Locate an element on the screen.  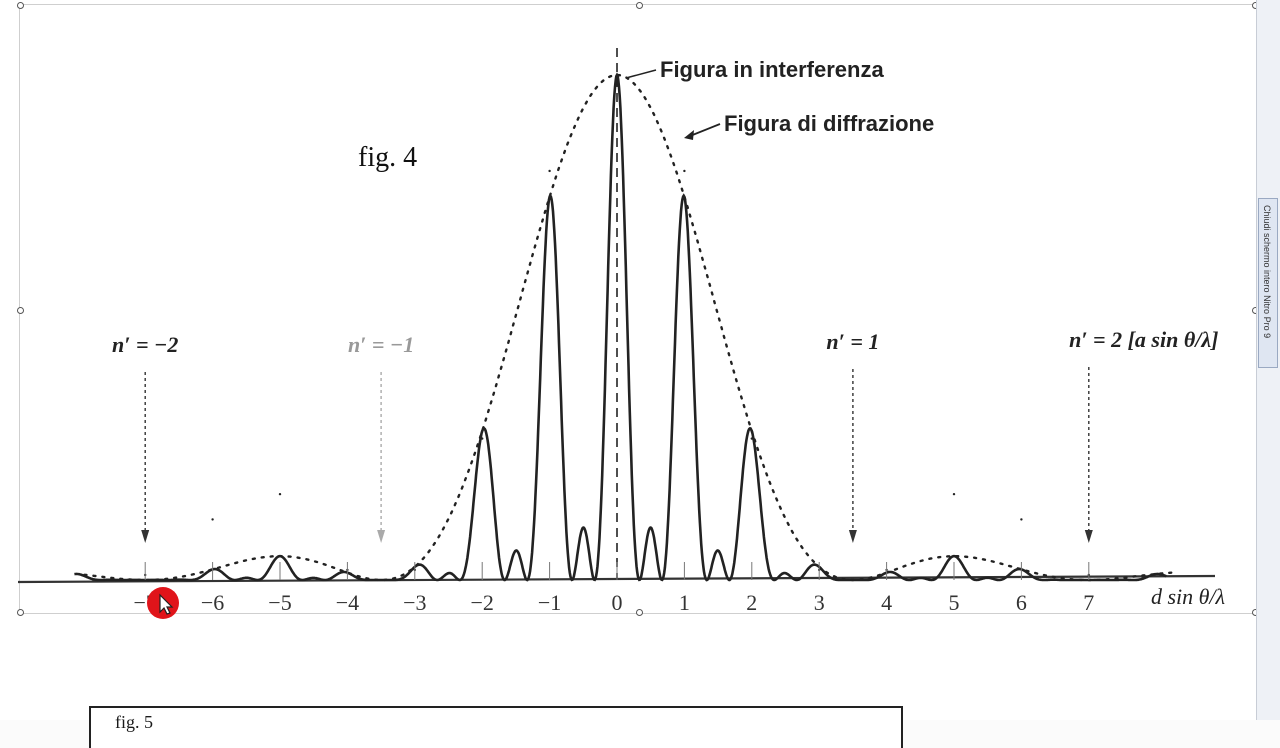
x-tick-label-14: 7 is located at coordinates (1088, 602).